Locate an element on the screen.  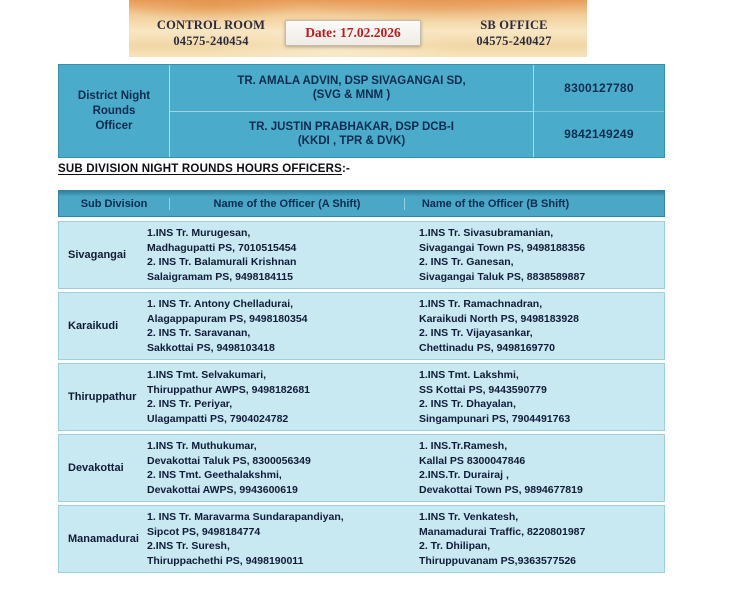
date-label: Date: 17.02.2026 is located at coordinates (353, 32).